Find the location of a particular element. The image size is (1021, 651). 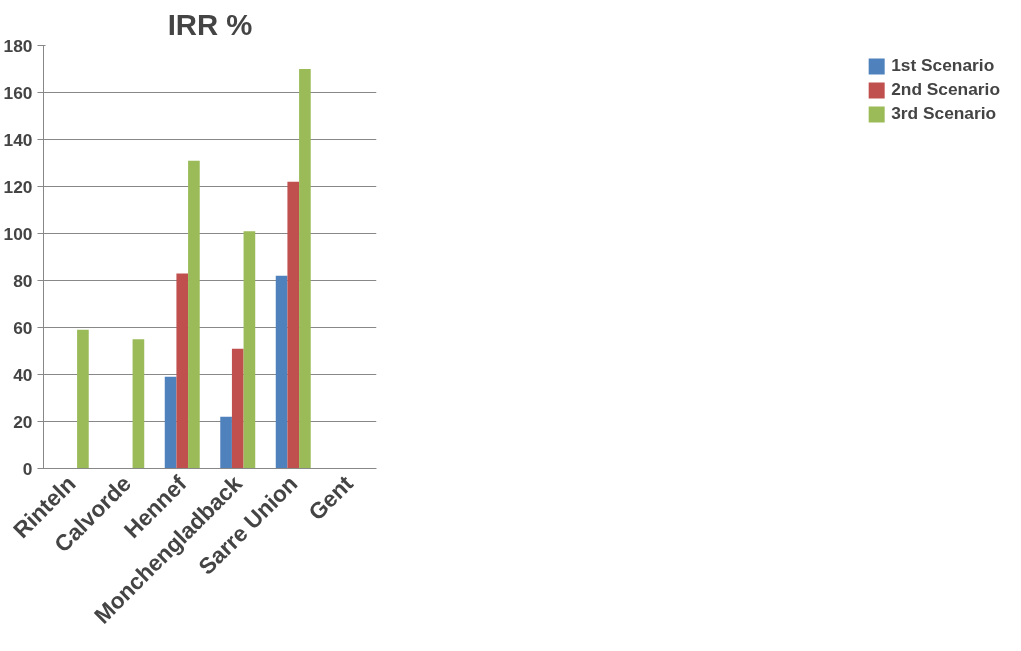

legend-label: 1st Scenario is located at coordinates (943, 65).